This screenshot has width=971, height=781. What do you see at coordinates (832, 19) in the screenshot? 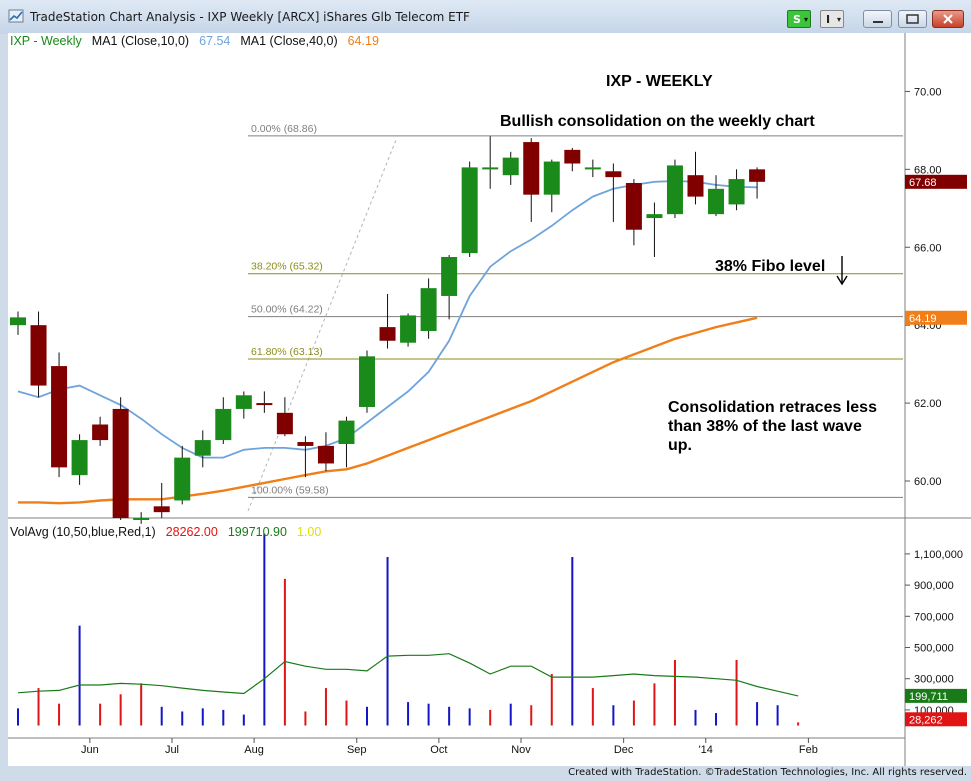
I see `info-button: I ▾` at bounding box center [832, 19].